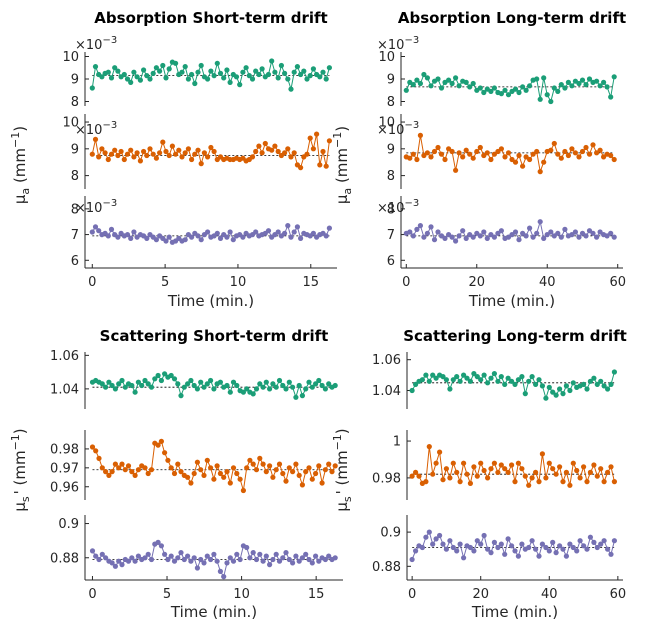 This screenshot has height=620, width=647. Describe the element at coordinates (397, 442) in the screenshot. I see `y-tick-label: 1` at that location.